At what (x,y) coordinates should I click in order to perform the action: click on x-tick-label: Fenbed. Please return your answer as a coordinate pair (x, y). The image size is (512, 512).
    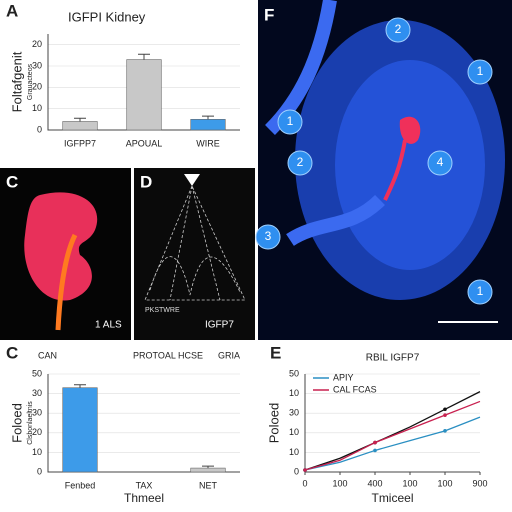
    Looking at the image, I should click on (80, 485).